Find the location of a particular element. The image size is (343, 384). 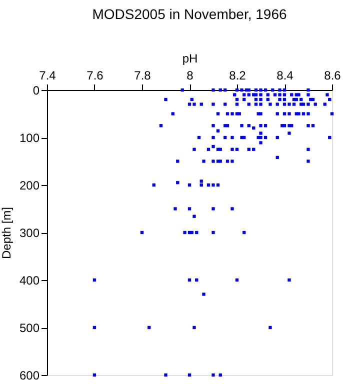

x-tick-label: 8 is located at coordinates (190, 75).